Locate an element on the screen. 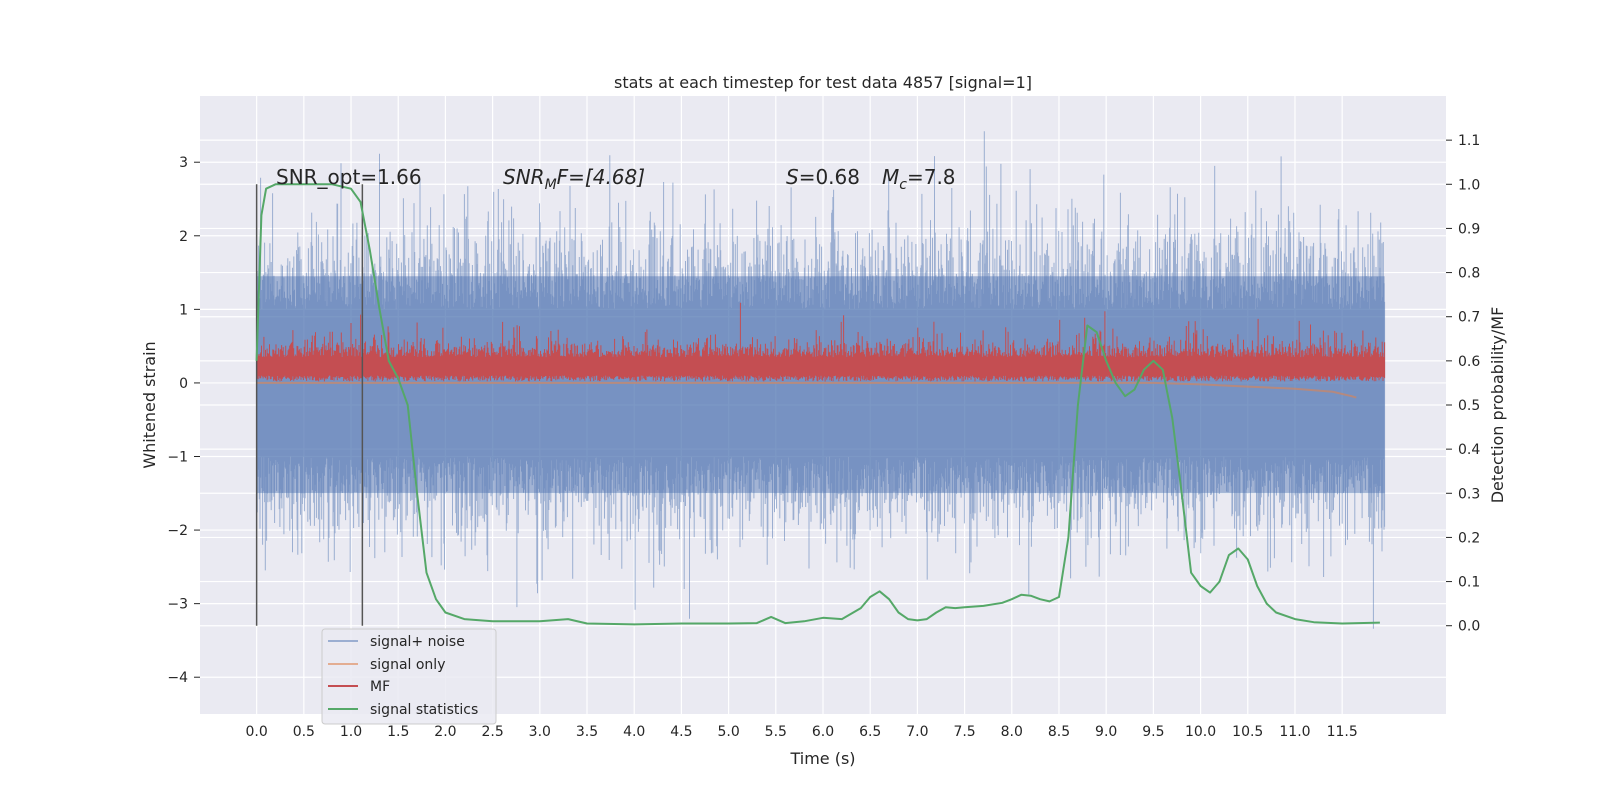 Image resolution: width=1600 pixels, height=800 pixels. legend-label-signal-statistics: signal statistics is located at coordinates (424, 710).